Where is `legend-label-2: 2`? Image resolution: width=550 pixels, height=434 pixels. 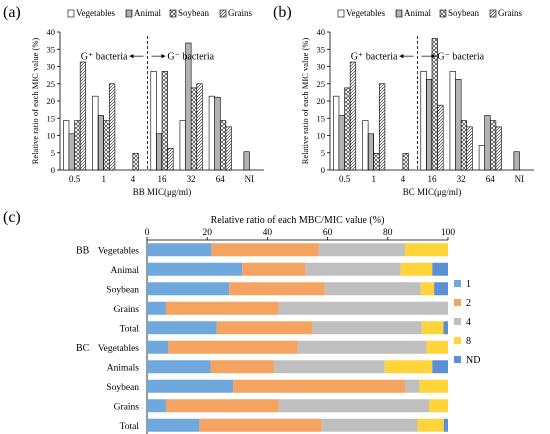 legend-label-2: 2 is located at coordinates (468, 303).